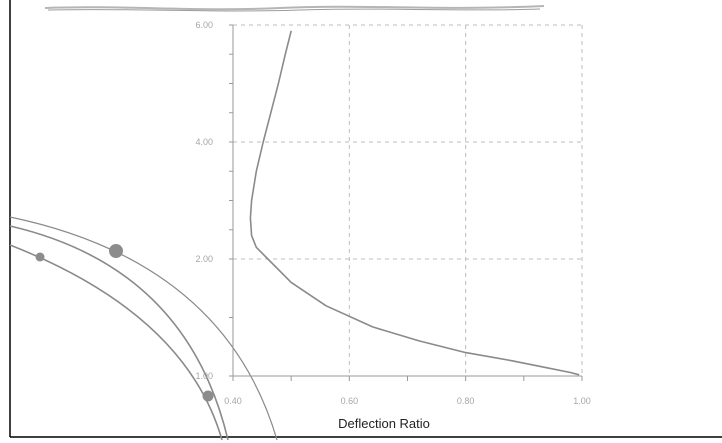  What do you see at coordinates (40, 257) in the screenshot?
I see `arc-marker-small-left` at bounding box center [40, 257].